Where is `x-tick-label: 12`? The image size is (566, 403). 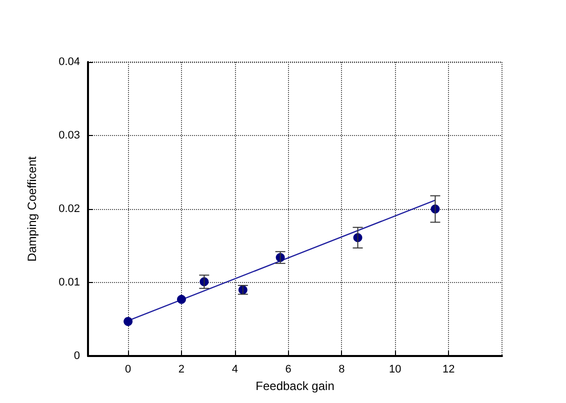 x-tick-label: 12 is located at coordinates (448, 370).